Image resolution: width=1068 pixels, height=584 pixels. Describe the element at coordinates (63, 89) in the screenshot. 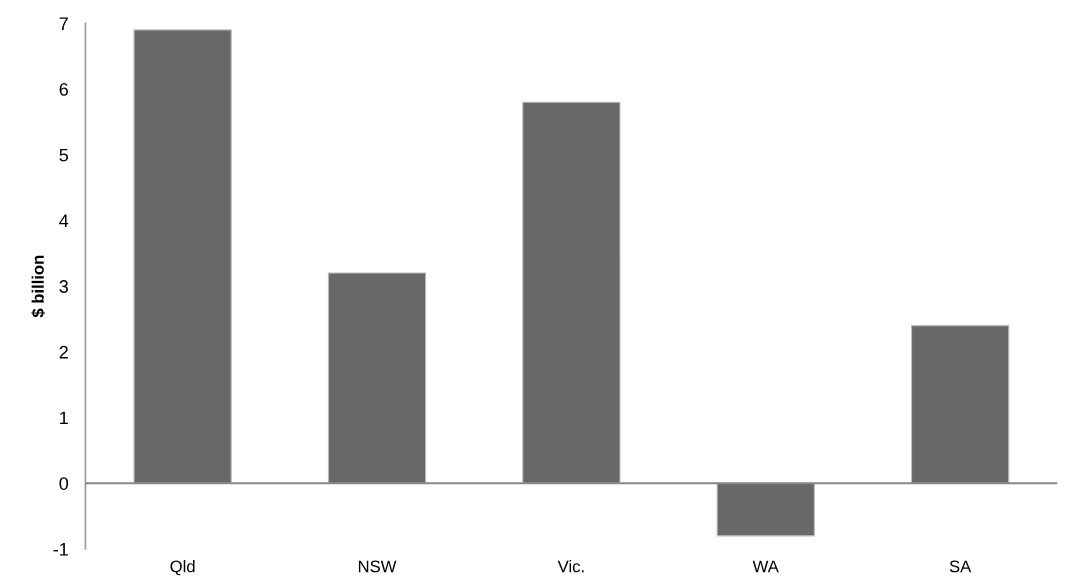

I see `y-tick-label: 6` at that location.